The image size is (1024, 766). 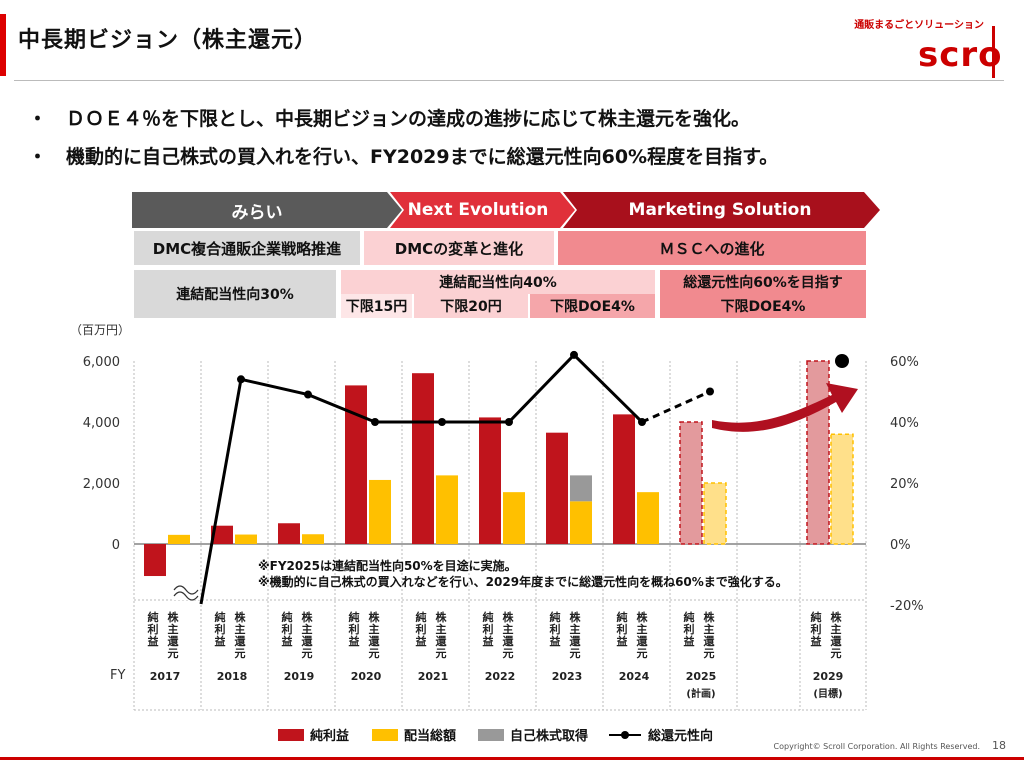 I want to click on y-left-tick-label: 0, so click(x=116, y=545).